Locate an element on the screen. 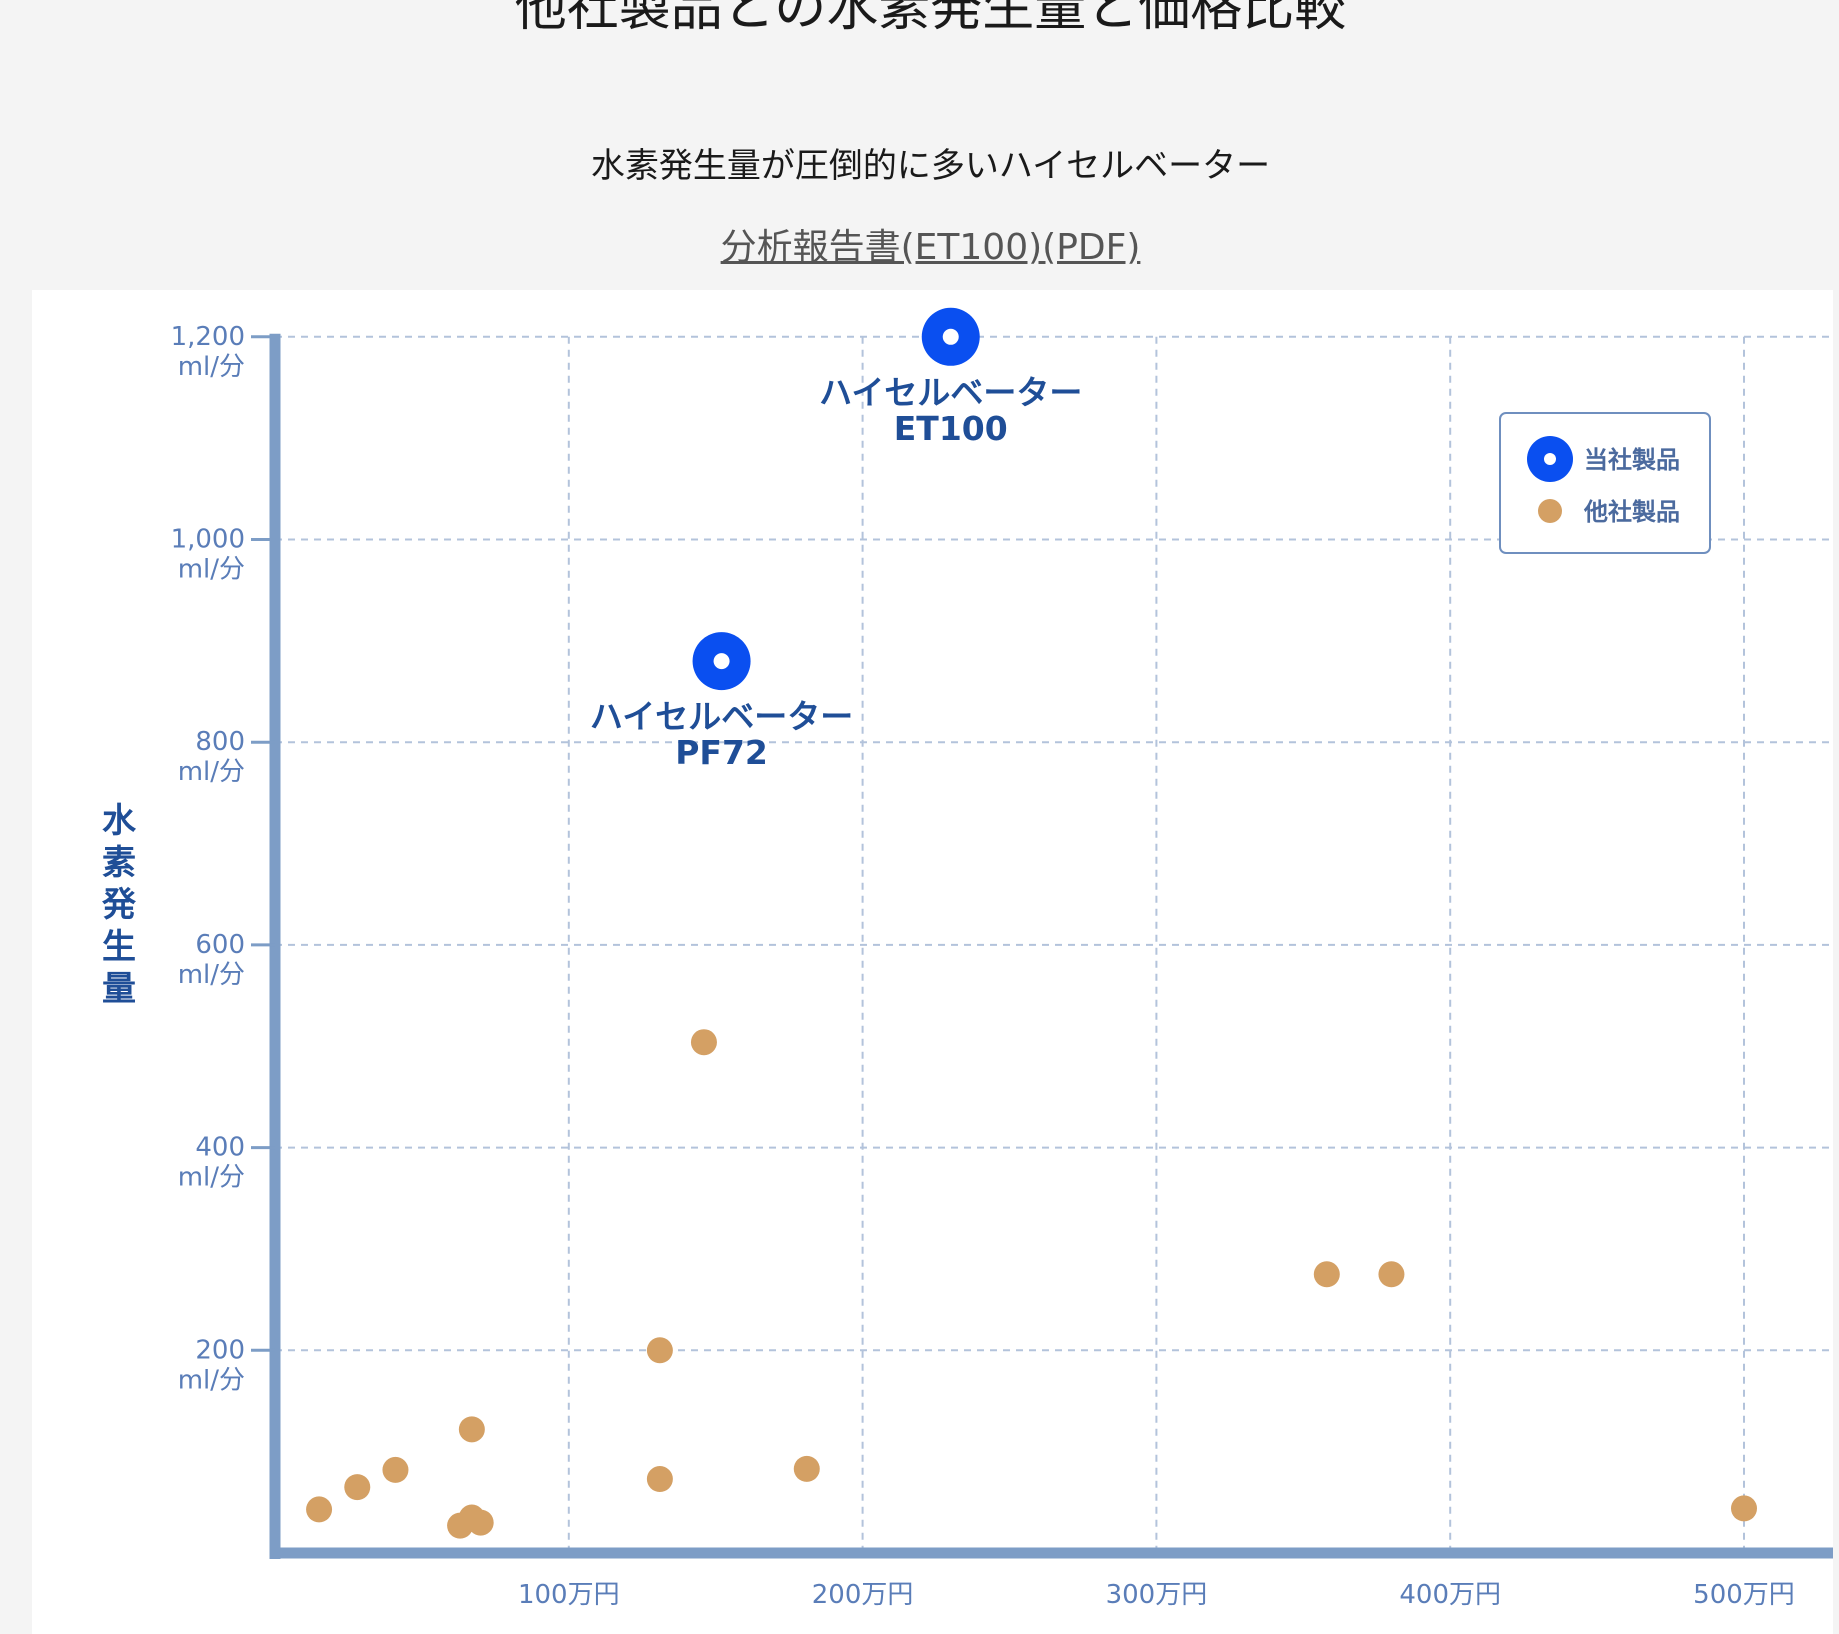  x-tick-label: 500万円 is located at coordinates (1744, 1595).